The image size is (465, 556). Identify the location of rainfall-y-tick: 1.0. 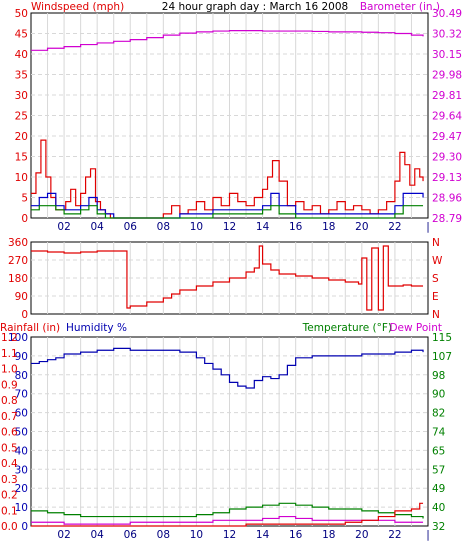
(9, 370).